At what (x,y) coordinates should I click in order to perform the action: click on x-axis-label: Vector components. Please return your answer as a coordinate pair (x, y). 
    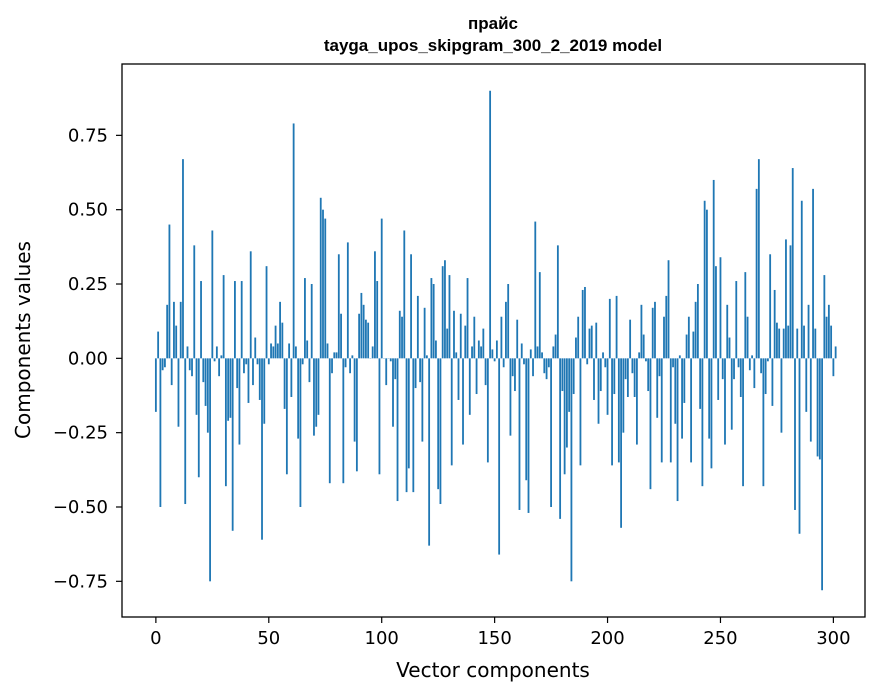
    Looking at the image, I should click on (493, 670).